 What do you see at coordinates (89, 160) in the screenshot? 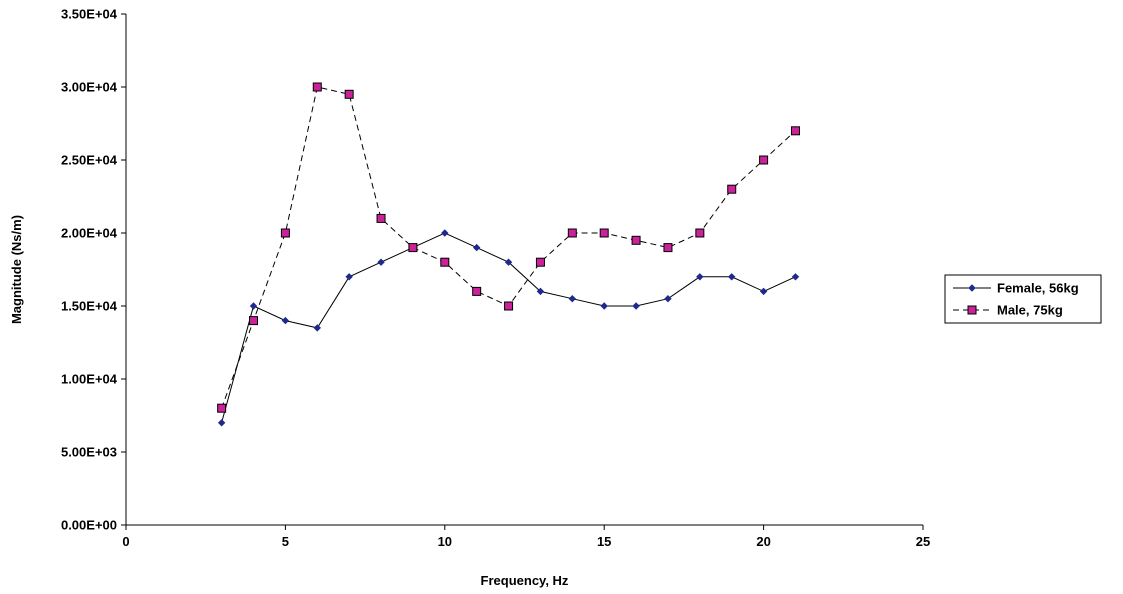
I see `y-tick-label: 2.50E+04` at bounding box center [89, 160].